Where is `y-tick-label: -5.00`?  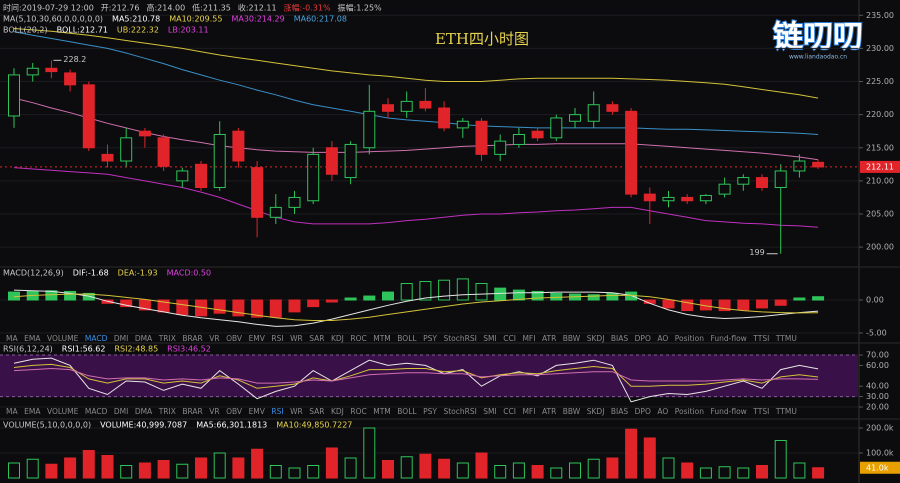 y-tick-label: -5.00 is located at coordinates (876, 333).